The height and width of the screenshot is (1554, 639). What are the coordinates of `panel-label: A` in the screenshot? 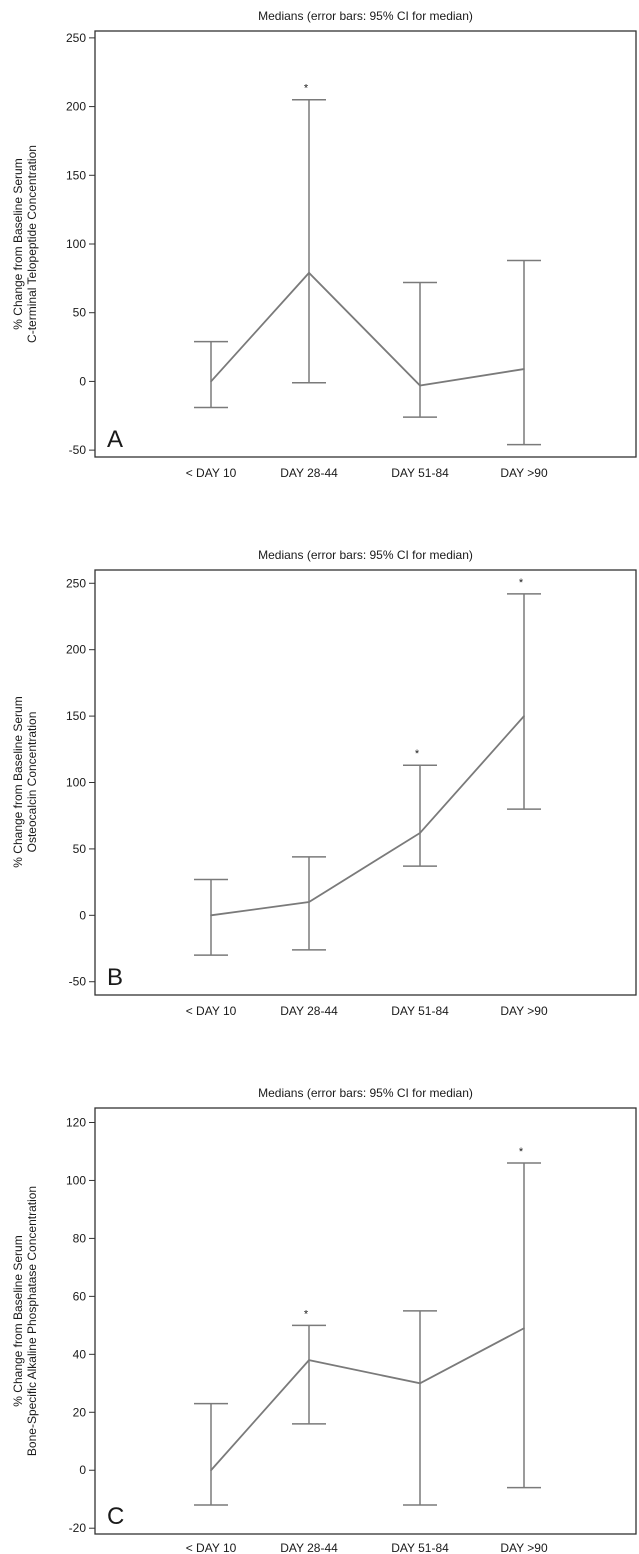 It's located at (115, 439).